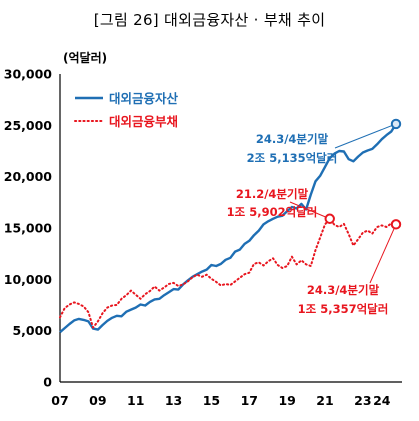 Image resolution: width=419 pixels, height=421 pixels. What do you see at coordinates (32, 330) in the screenshot?
I see `y-tick-label: 5,000` at bounding box center [32, 330].